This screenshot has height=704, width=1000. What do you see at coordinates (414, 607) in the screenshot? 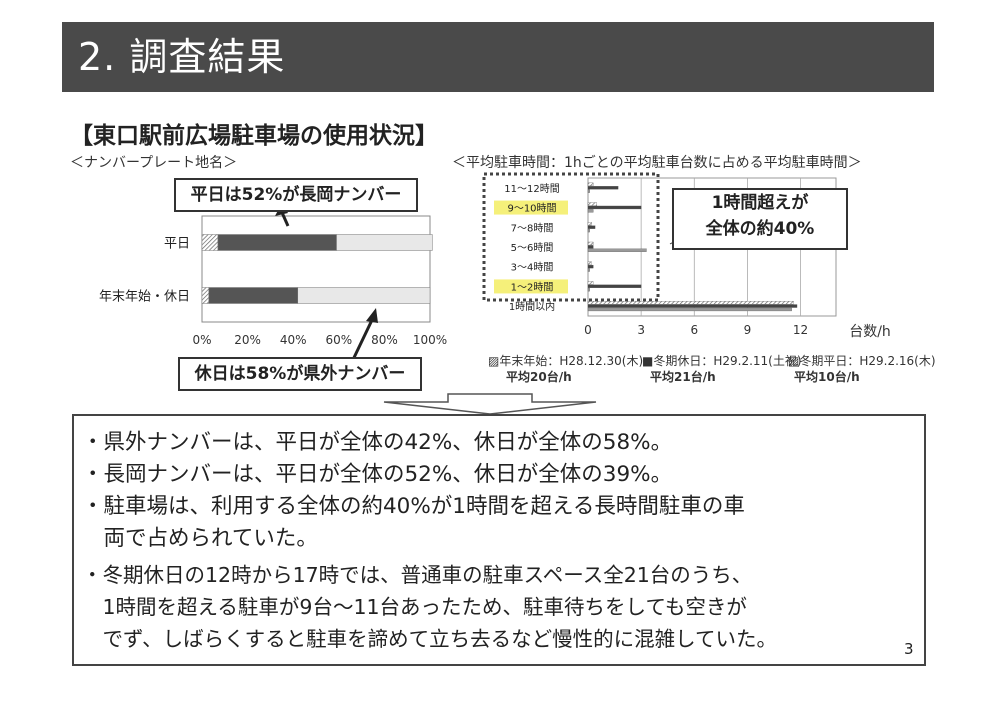
I see `summary-bullet-4-cont-1: 1時間を超える駐車が9台～11台あったため、駐車待ちをしても空きが` at bounding box center [414, 607].